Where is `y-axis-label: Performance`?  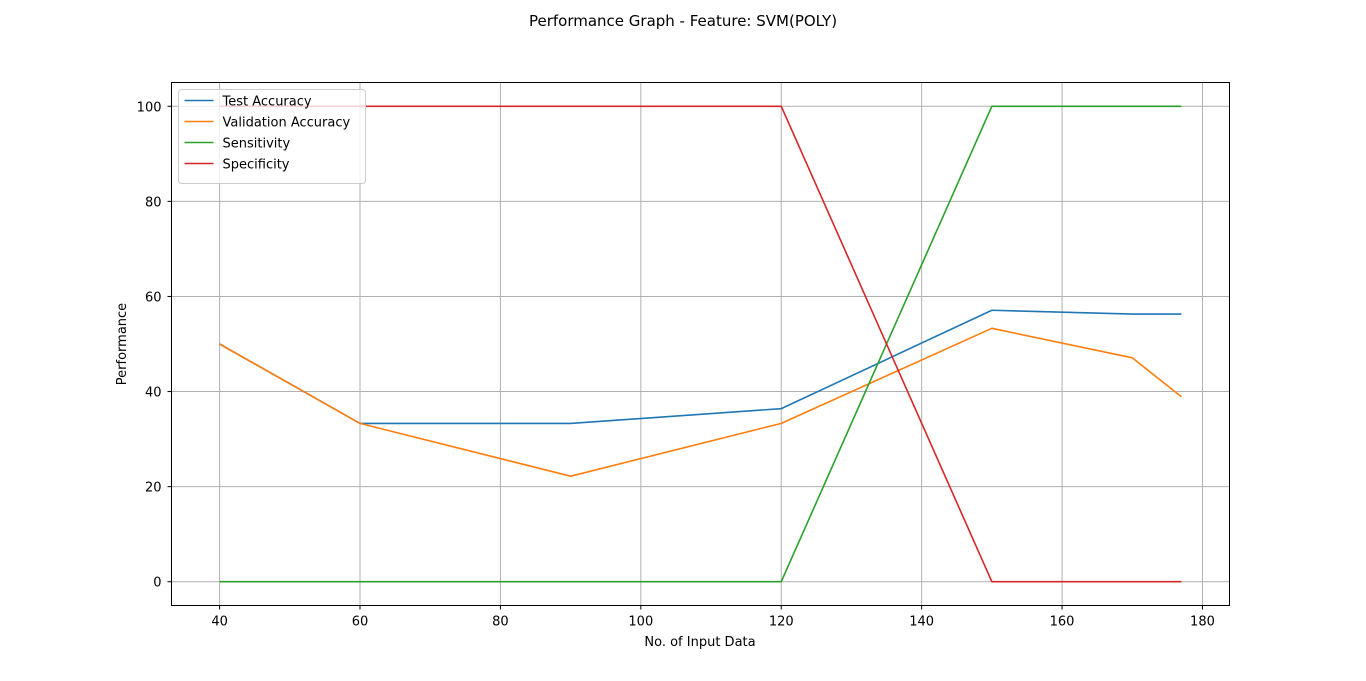 y-axis-label: Performance is located at coordinates (122, 344).